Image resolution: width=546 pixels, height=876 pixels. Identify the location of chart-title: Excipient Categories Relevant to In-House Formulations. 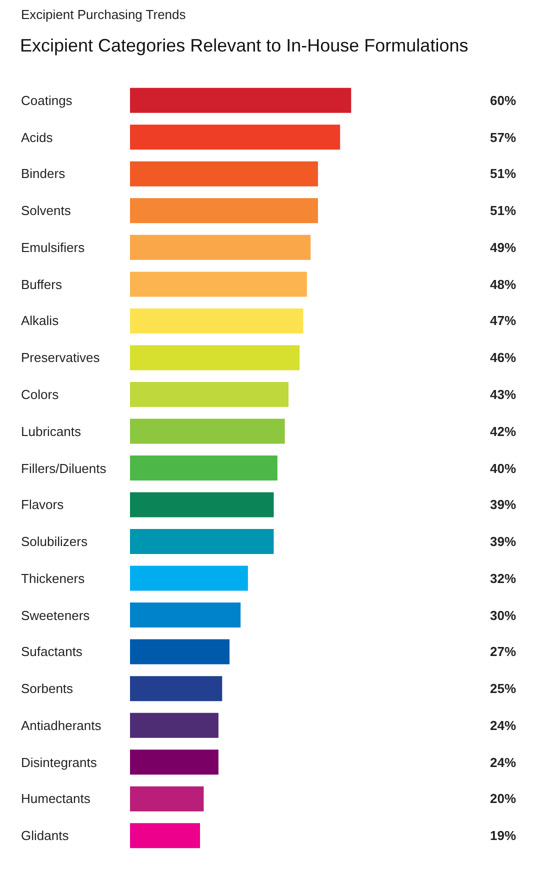
(244, 45).